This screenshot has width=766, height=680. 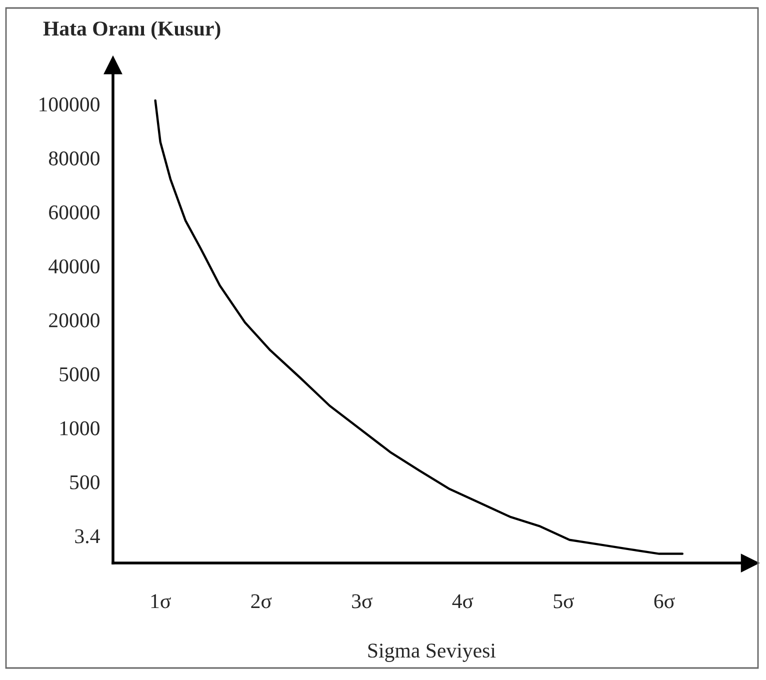 I want to click on x-axis-title: Sigma Seviyesi, so click(x=432, y=653).